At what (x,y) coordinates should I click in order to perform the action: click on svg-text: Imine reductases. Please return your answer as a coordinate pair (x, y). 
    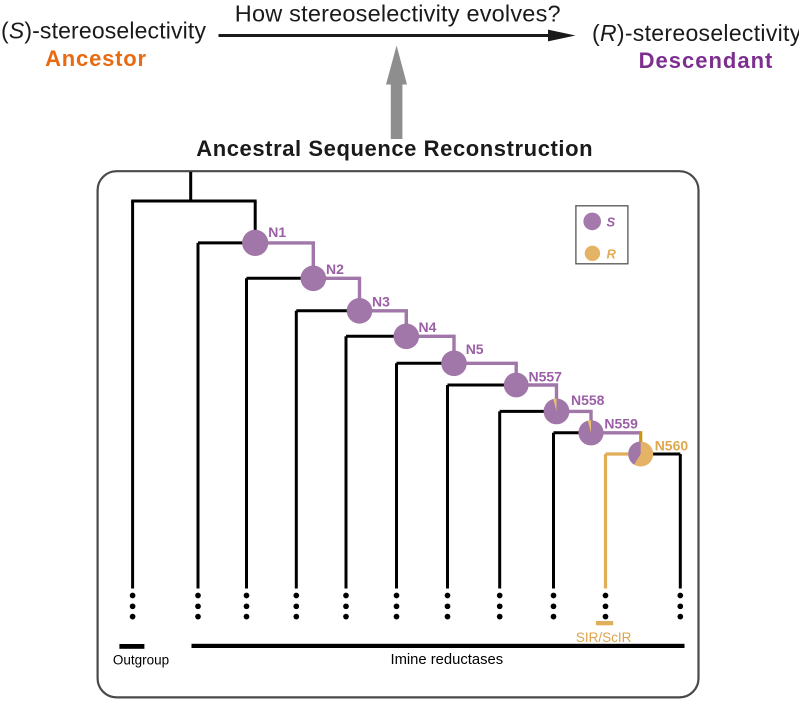
    Looking at the image, I should click on (446, 660).